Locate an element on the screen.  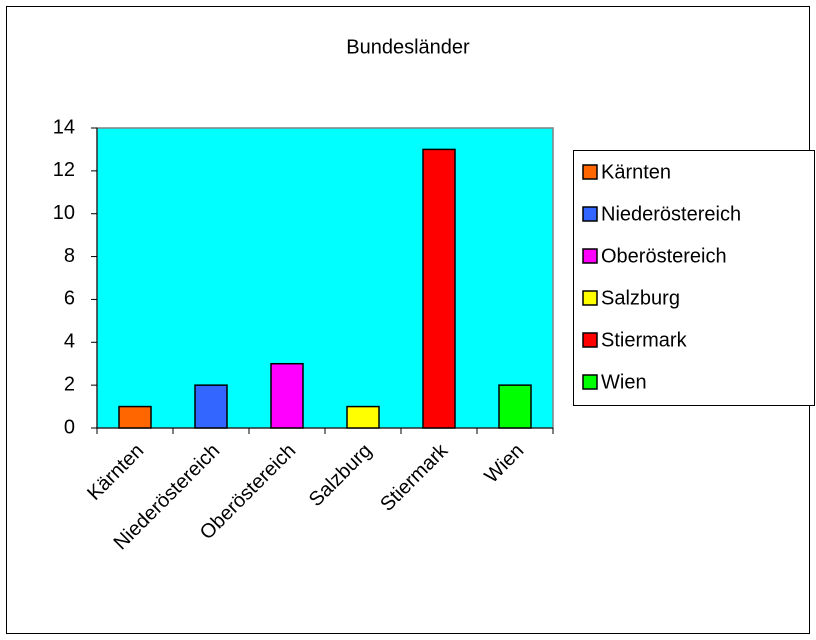
legend-label: Stiermark is located at coordinates (644, 340).